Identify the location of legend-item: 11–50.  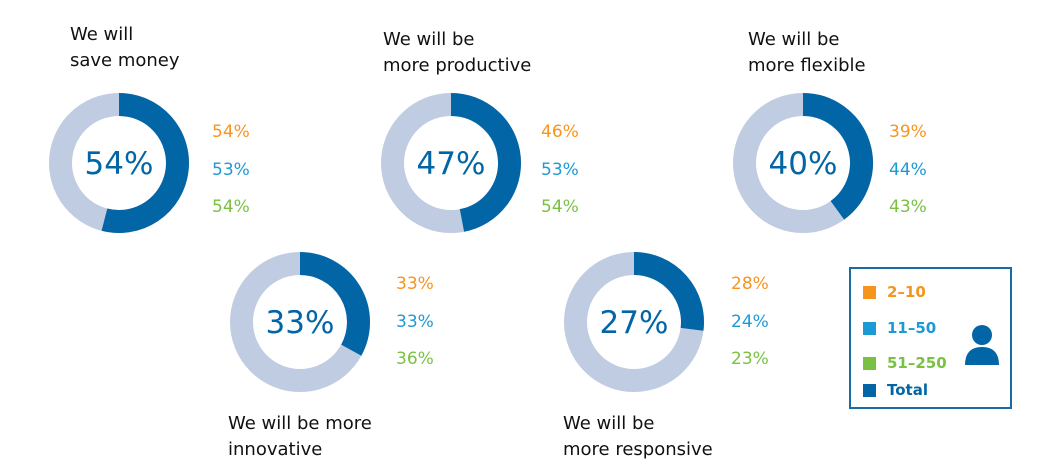
(899, 328).